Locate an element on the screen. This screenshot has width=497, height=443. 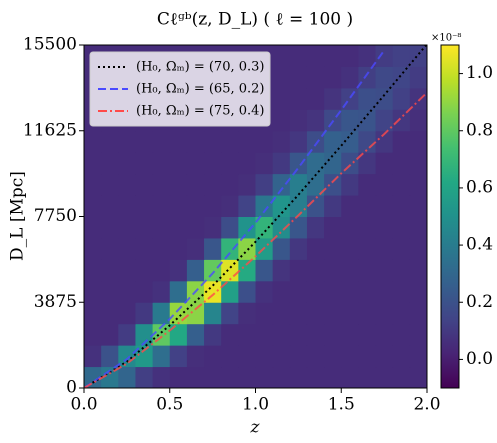
x-tick-label: 2.0 is located at coordinates (426, 405).